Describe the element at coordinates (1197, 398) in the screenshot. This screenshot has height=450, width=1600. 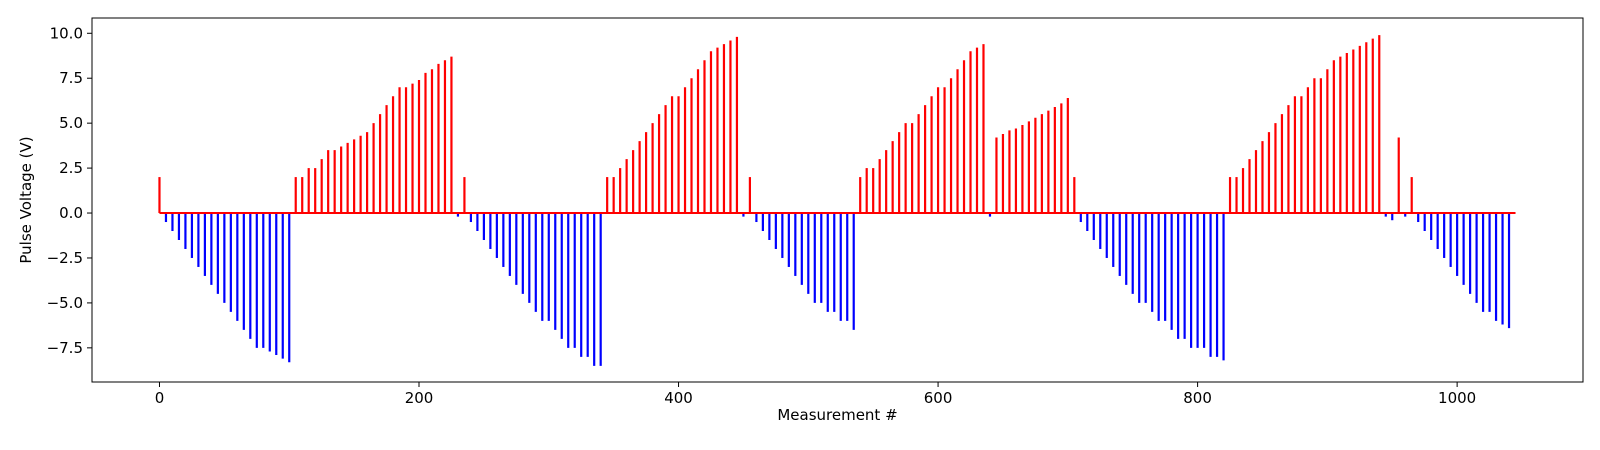
I see `x-tick-label: 800` at that location.